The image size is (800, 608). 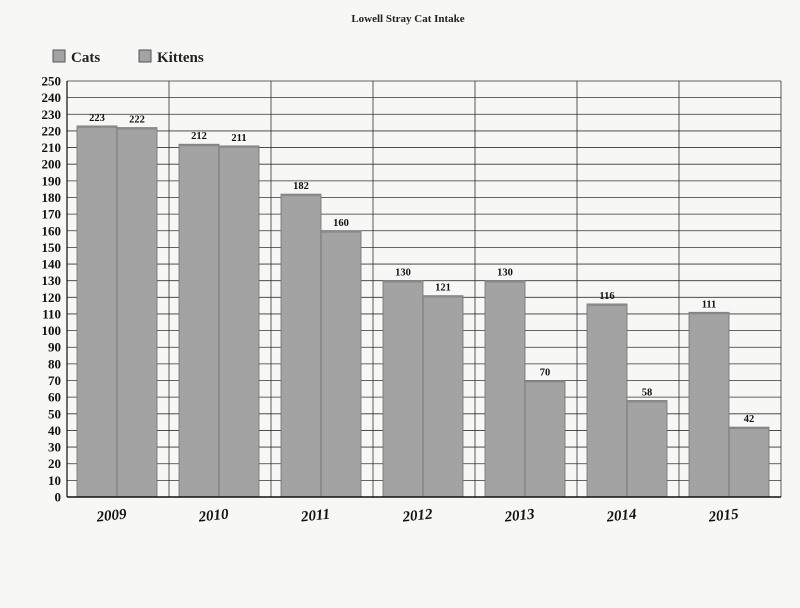 I want to click on bar-cats-2009, so click(x=97, y=311).